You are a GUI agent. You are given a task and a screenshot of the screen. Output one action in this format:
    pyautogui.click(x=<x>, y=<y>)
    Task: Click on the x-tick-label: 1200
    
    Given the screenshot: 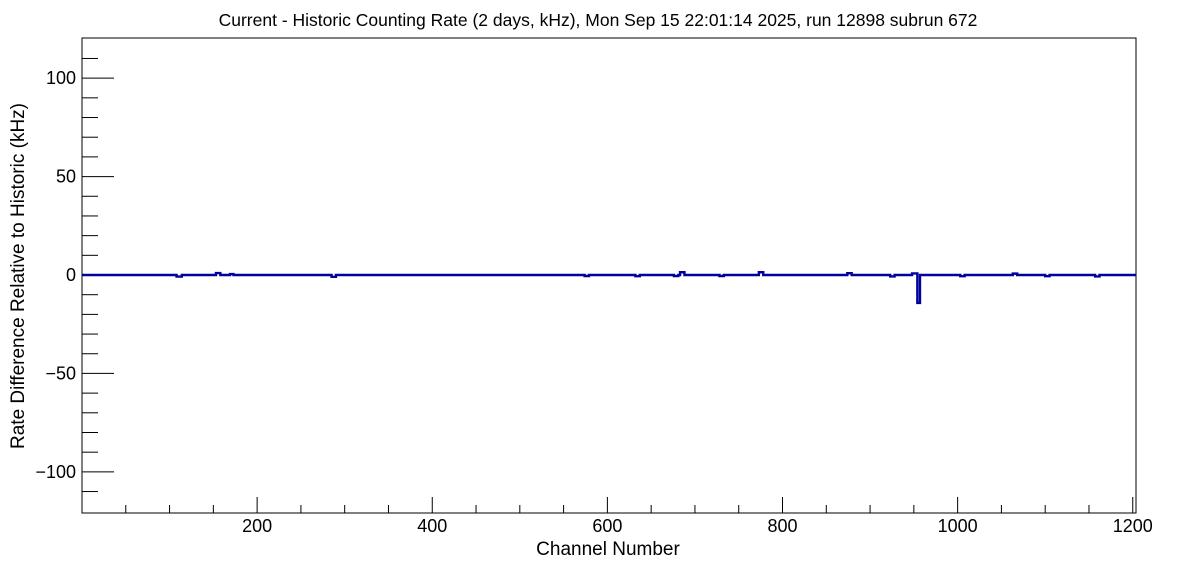 What is the action you would take?
    pyautogui.click(x=1133, y=526)
    